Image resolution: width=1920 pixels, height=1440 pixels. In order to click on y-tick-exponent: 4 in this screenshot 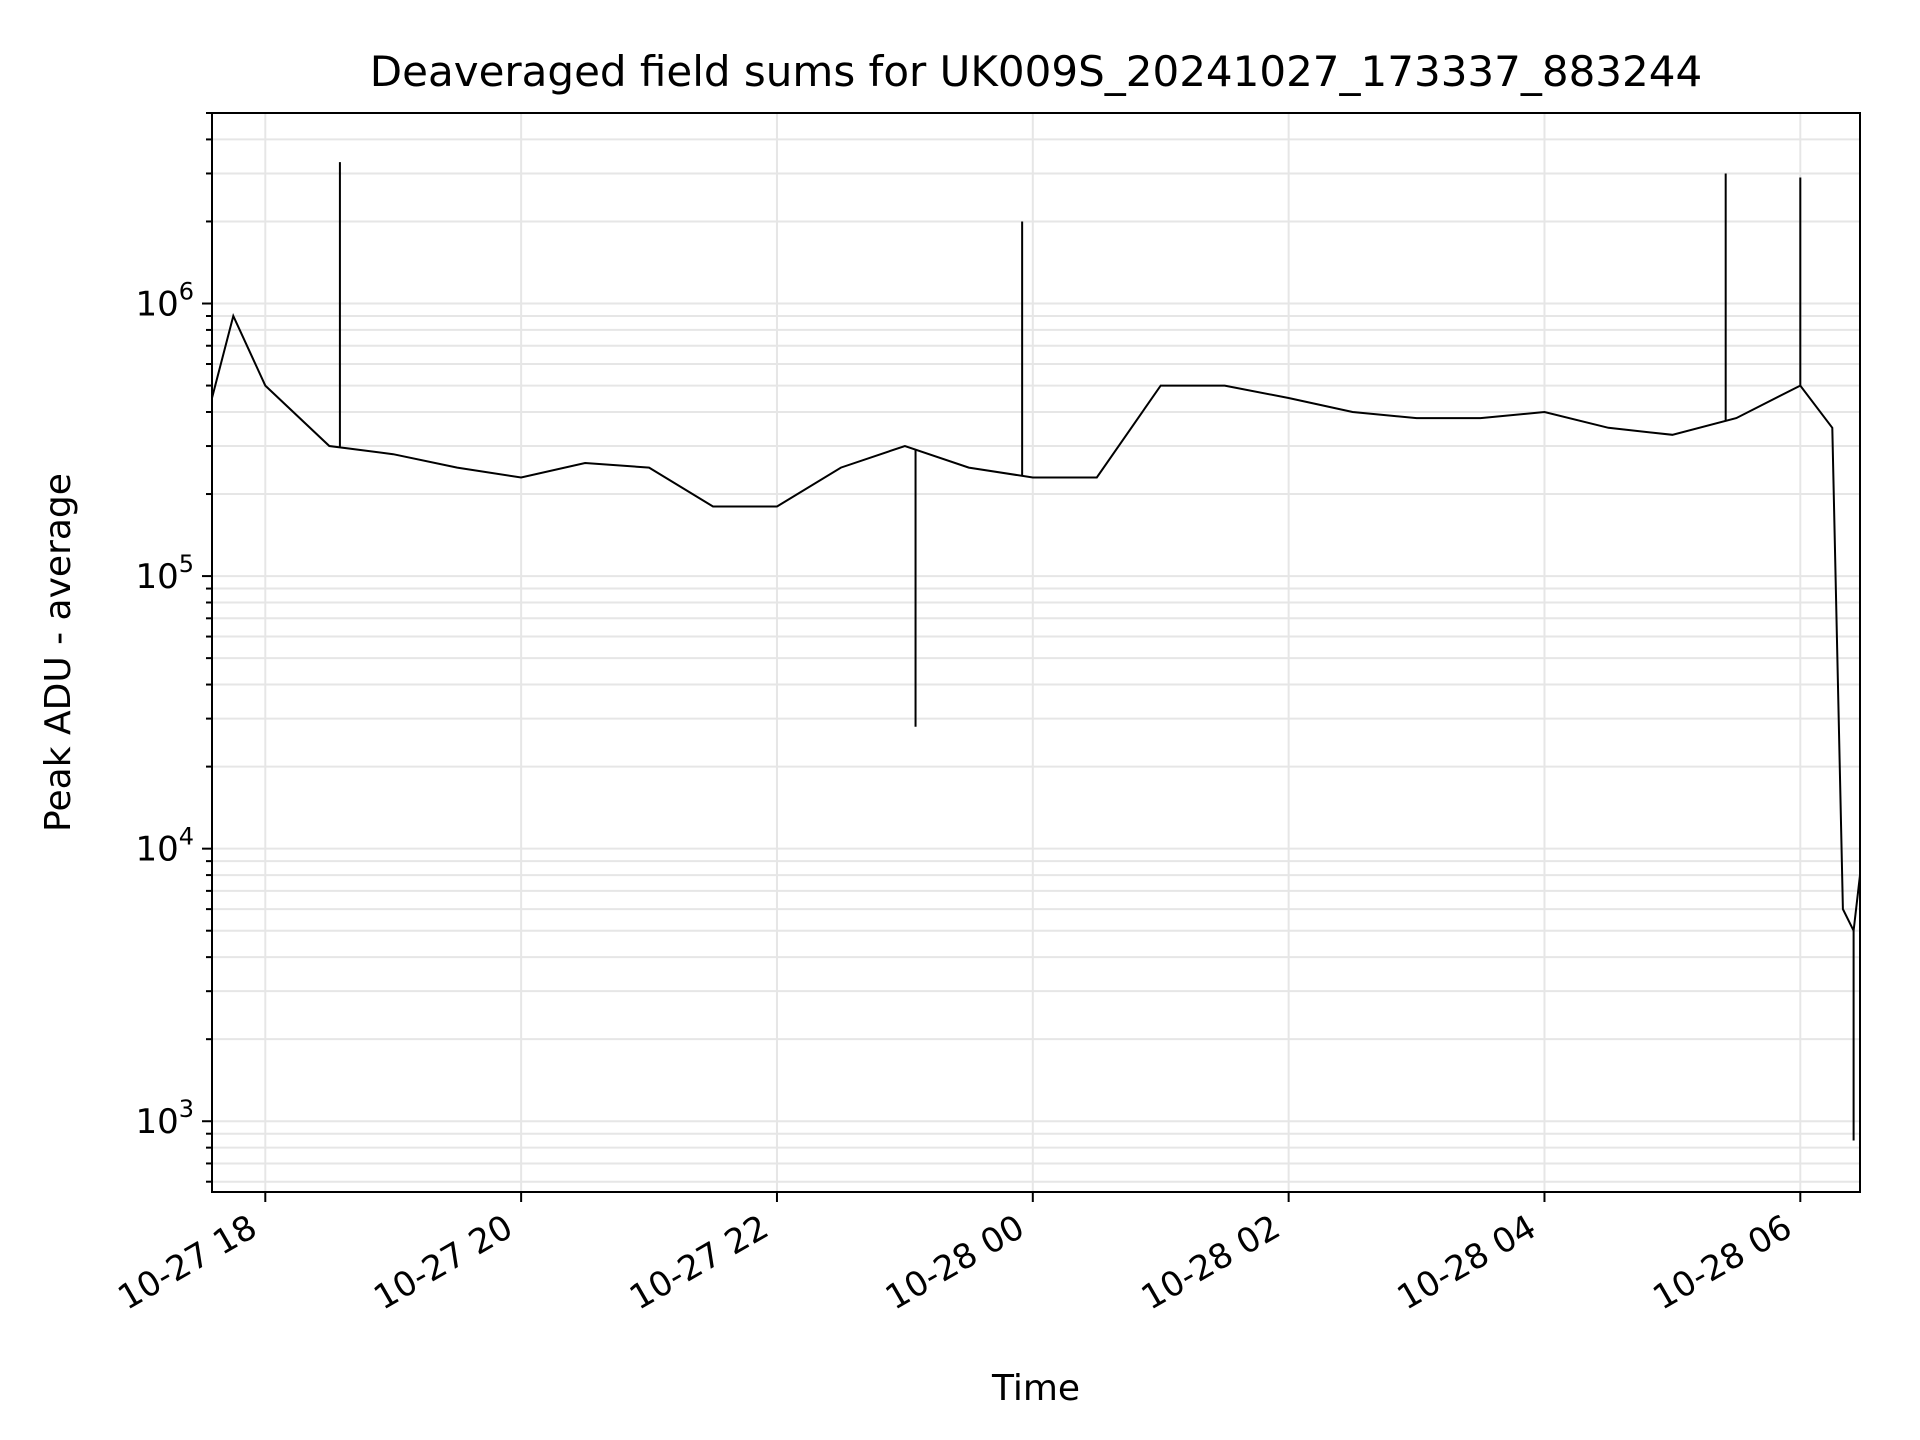, I will do `click(186, 837)`.